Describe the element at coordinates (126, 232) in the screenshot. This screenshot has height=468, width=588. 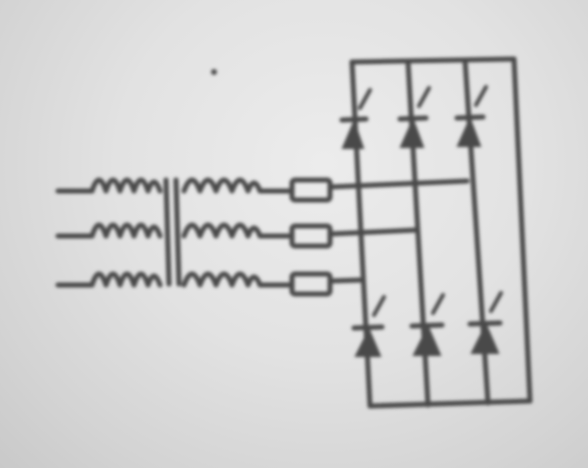
I see `primary-windings` at that location.